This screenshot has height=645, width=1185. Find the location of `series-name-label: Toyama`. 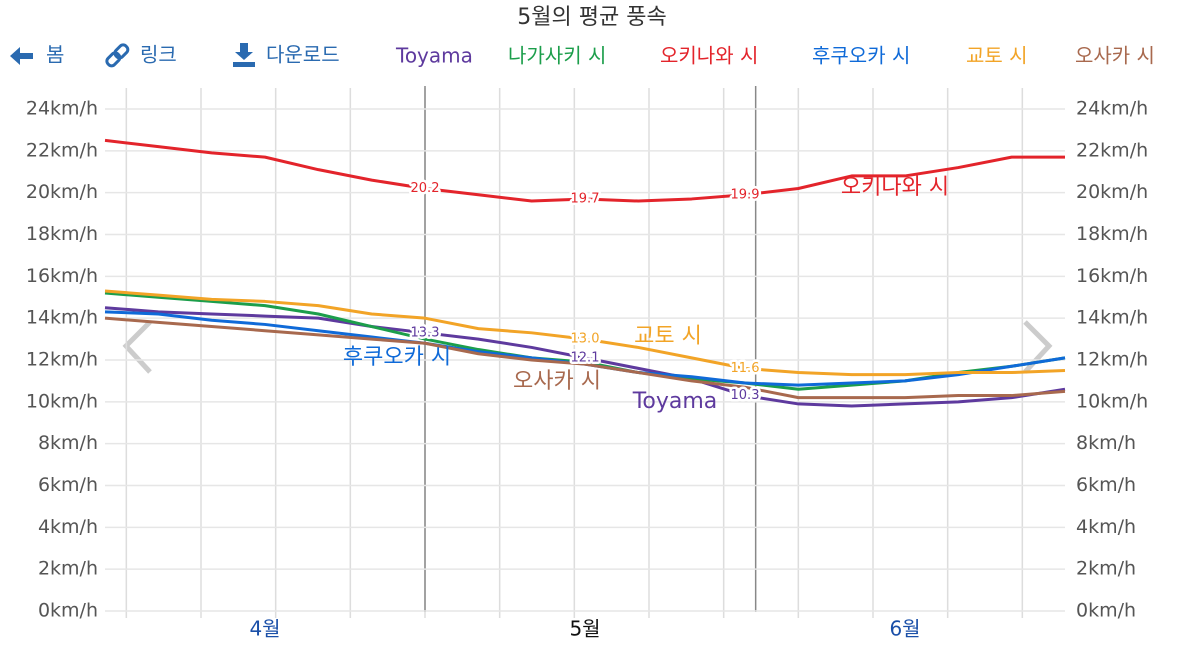

series-name-label: Toyama is located at coordinates (675, 401).